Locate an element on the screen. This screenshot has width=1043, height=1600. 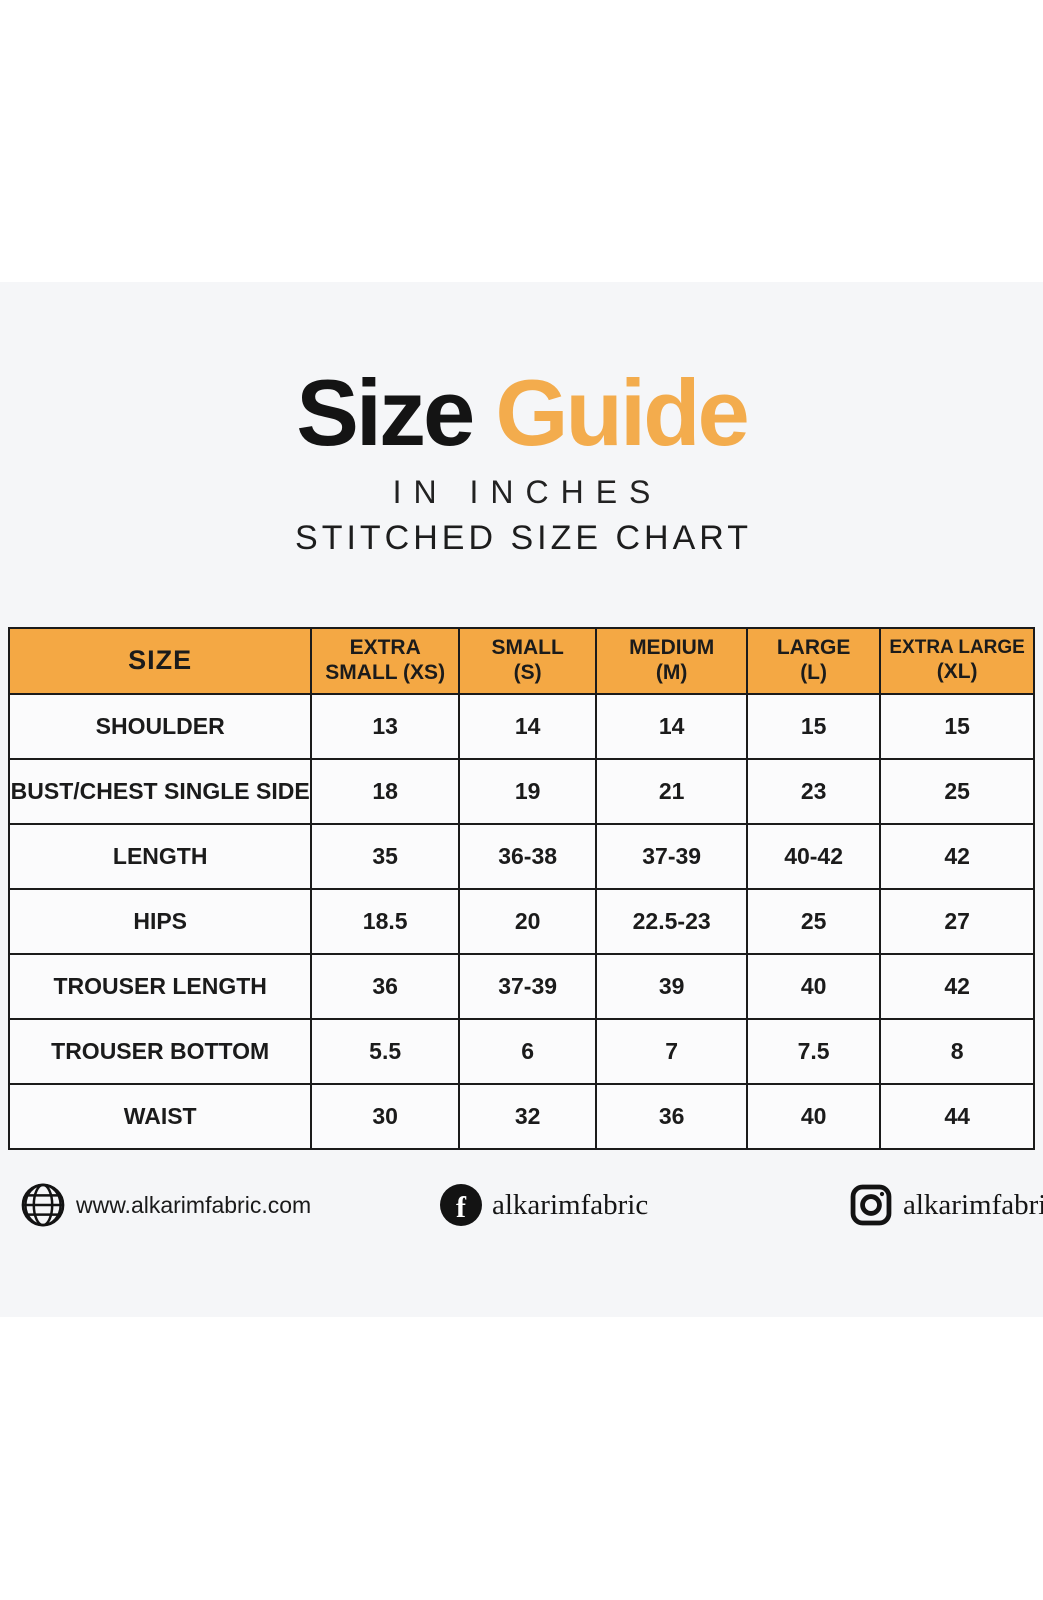
row-label: TROUSER BOTTOM is located at coordinates (160, 1051).